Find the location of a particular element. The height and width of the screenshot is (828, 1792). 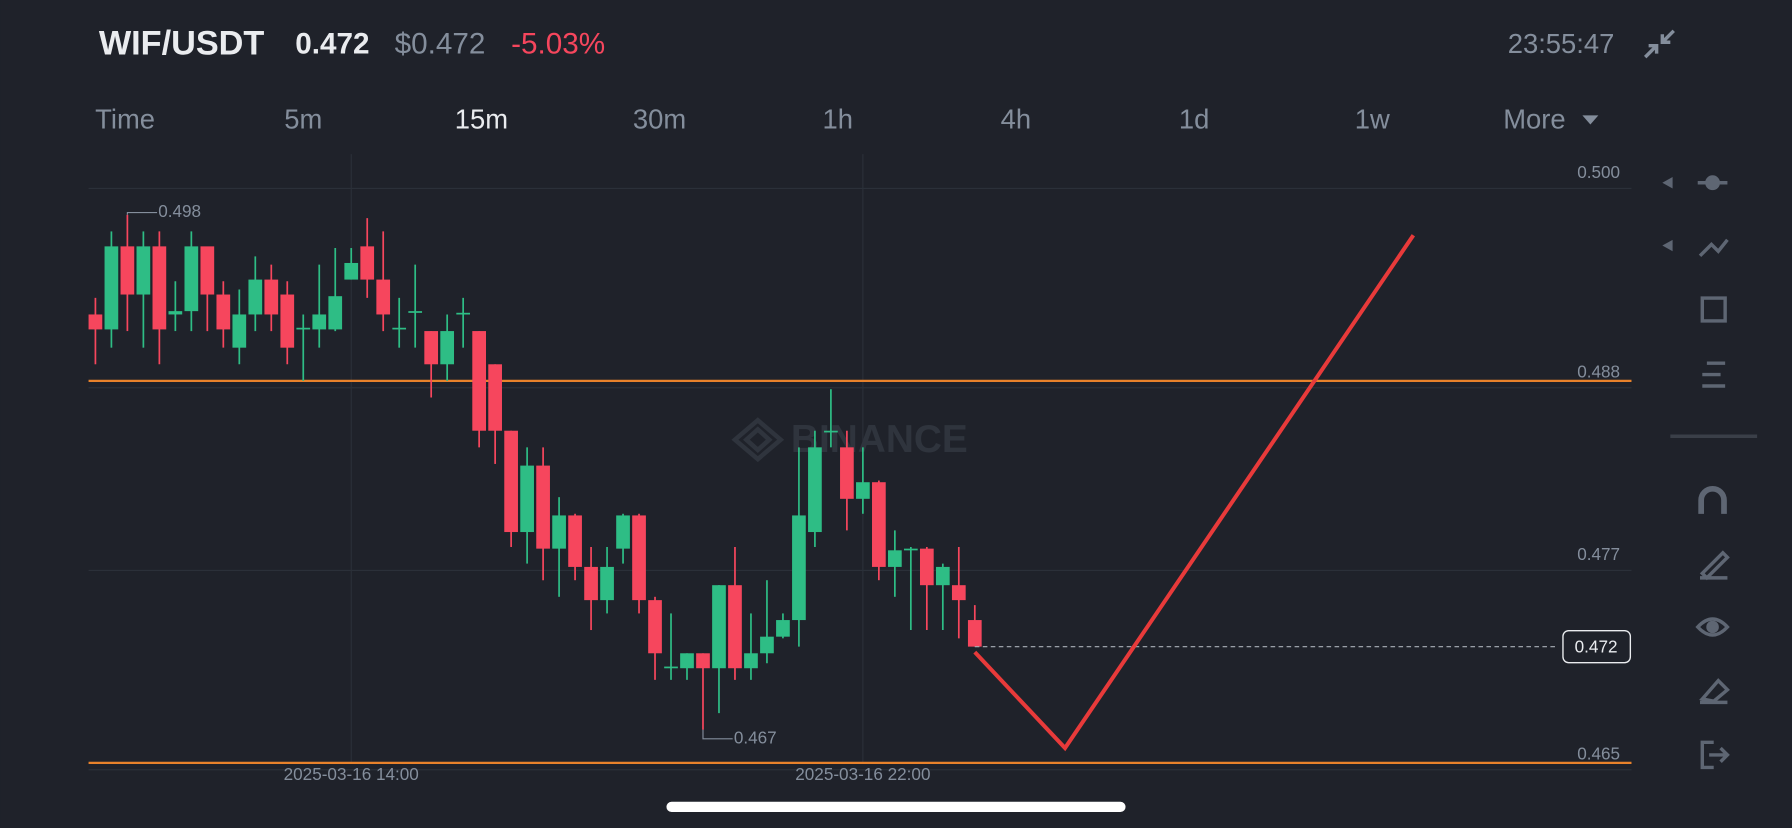

clock: 23:55:47 is located at coordinates (1561, 43).